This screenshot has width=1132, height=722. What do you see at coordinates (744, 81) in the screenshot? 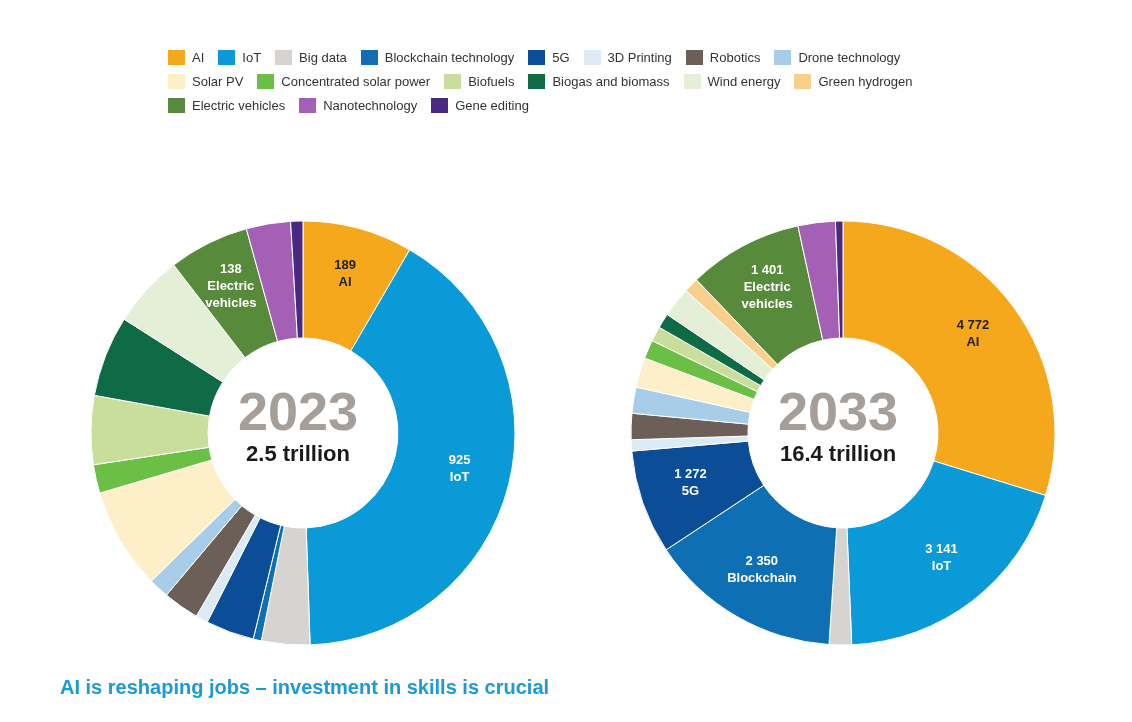
I see `legend-label: Wind energy` at bounding box center [744, 81].